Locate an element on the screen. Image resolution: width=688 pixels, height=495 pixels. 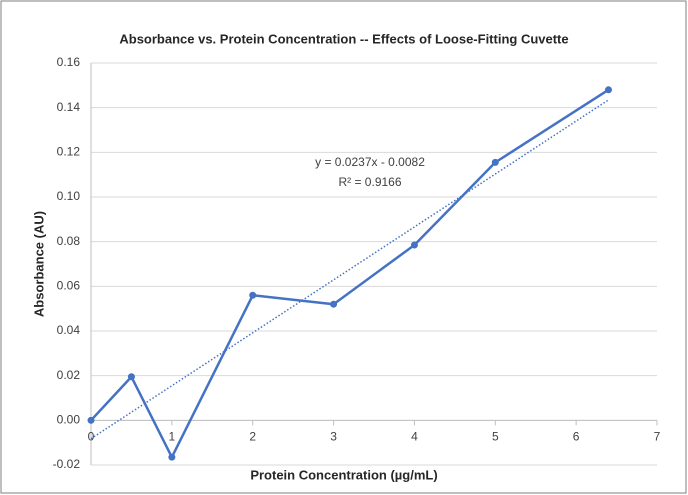
x-tick-label: 1 is located at coordinates (172, 437).